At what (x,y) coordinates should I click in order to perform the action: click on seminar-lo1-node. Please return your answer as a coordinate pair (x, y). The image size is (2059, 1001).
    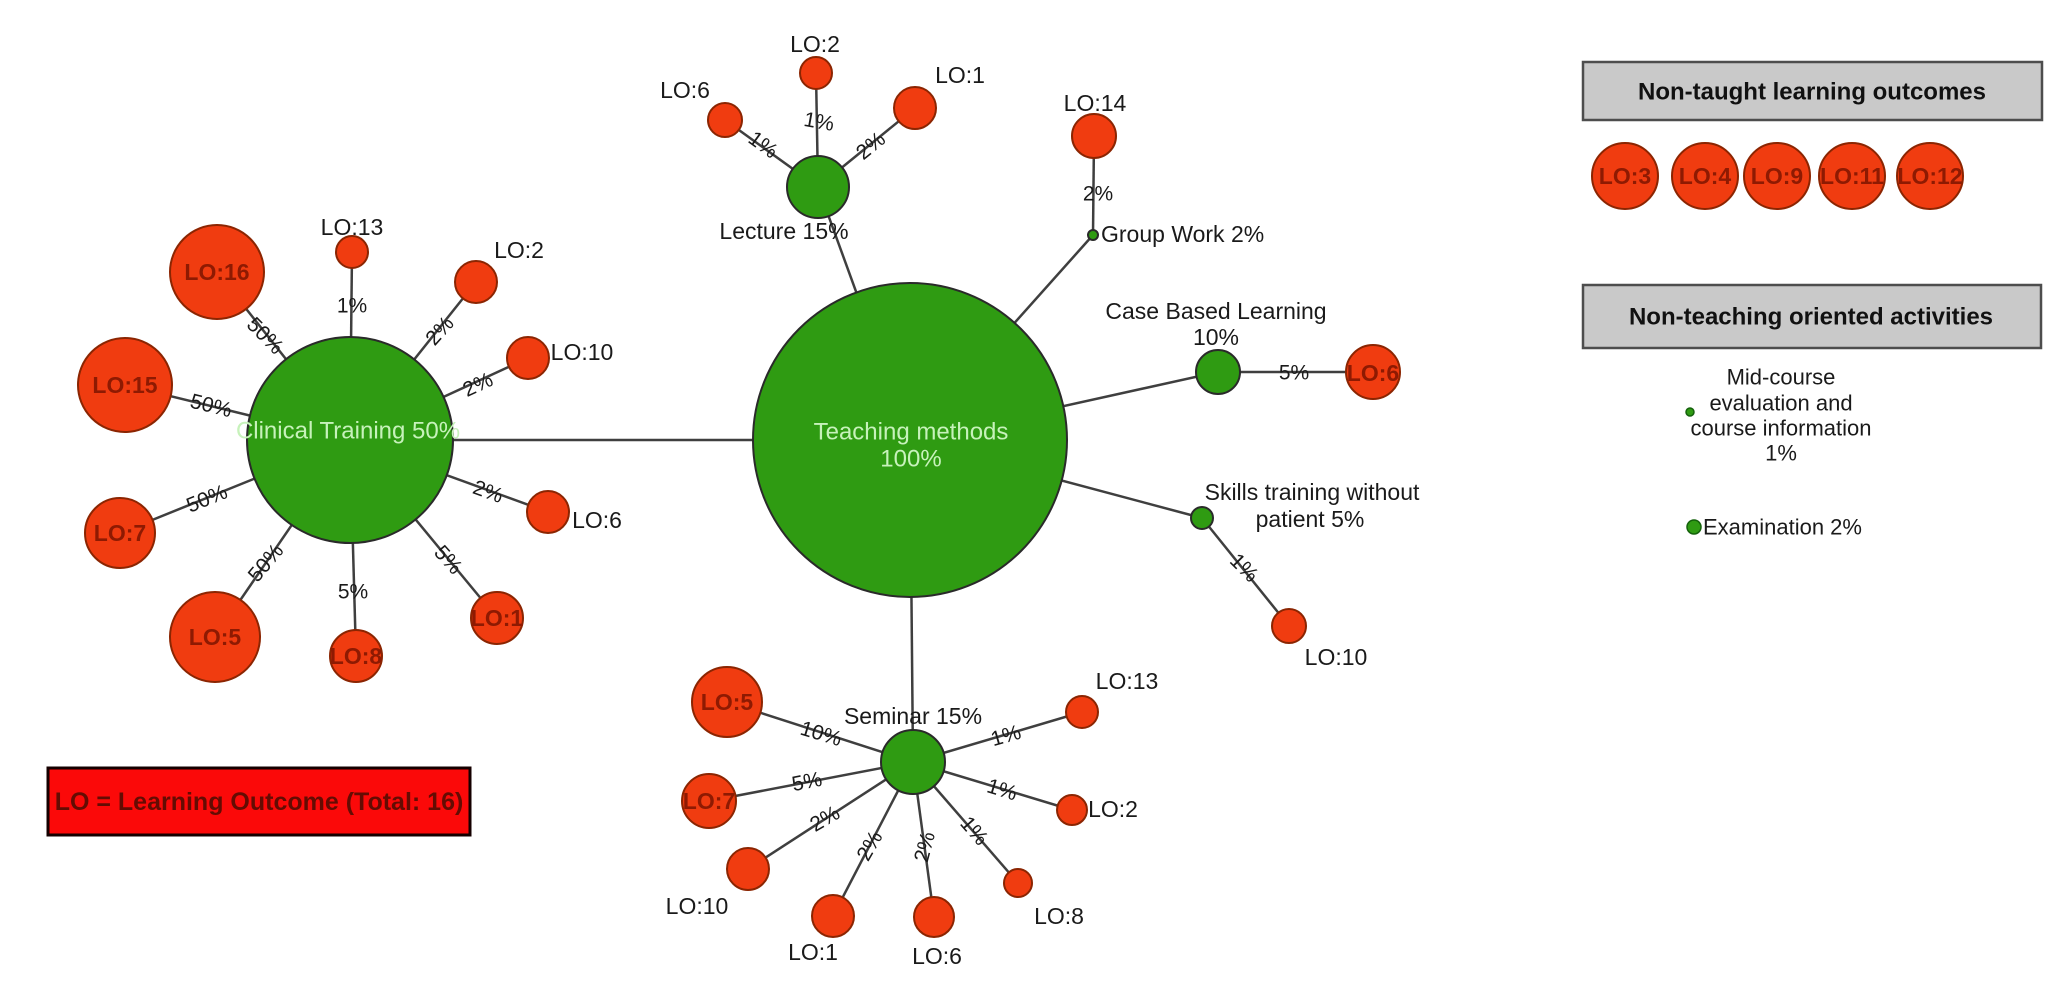
    Looking at the image, I should click on (833, 916).